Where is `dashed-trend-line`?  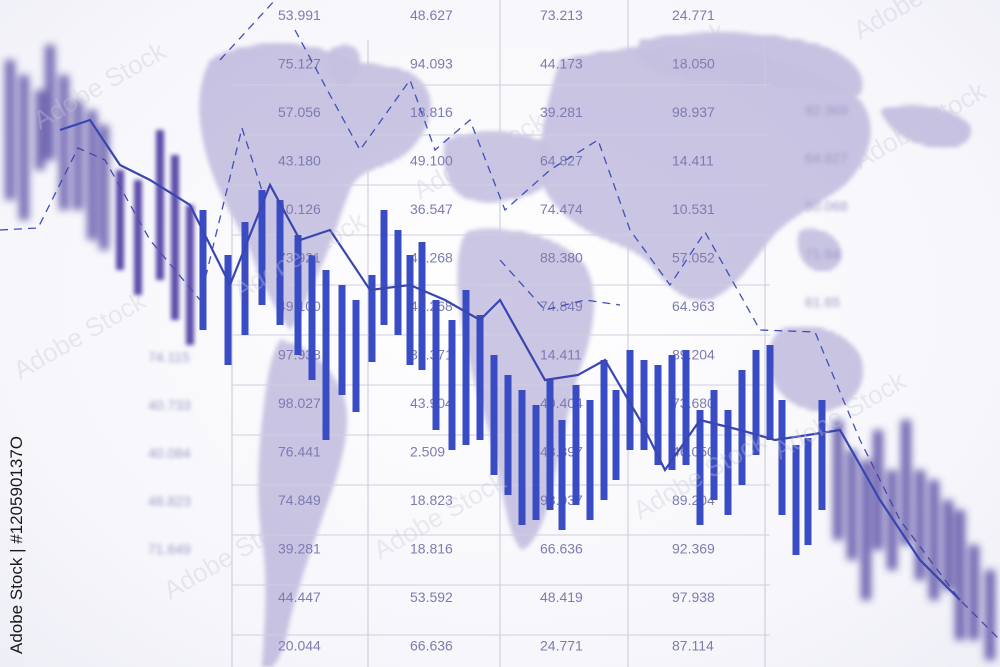
dashed-trend-line is located at coordinates (560, 285).